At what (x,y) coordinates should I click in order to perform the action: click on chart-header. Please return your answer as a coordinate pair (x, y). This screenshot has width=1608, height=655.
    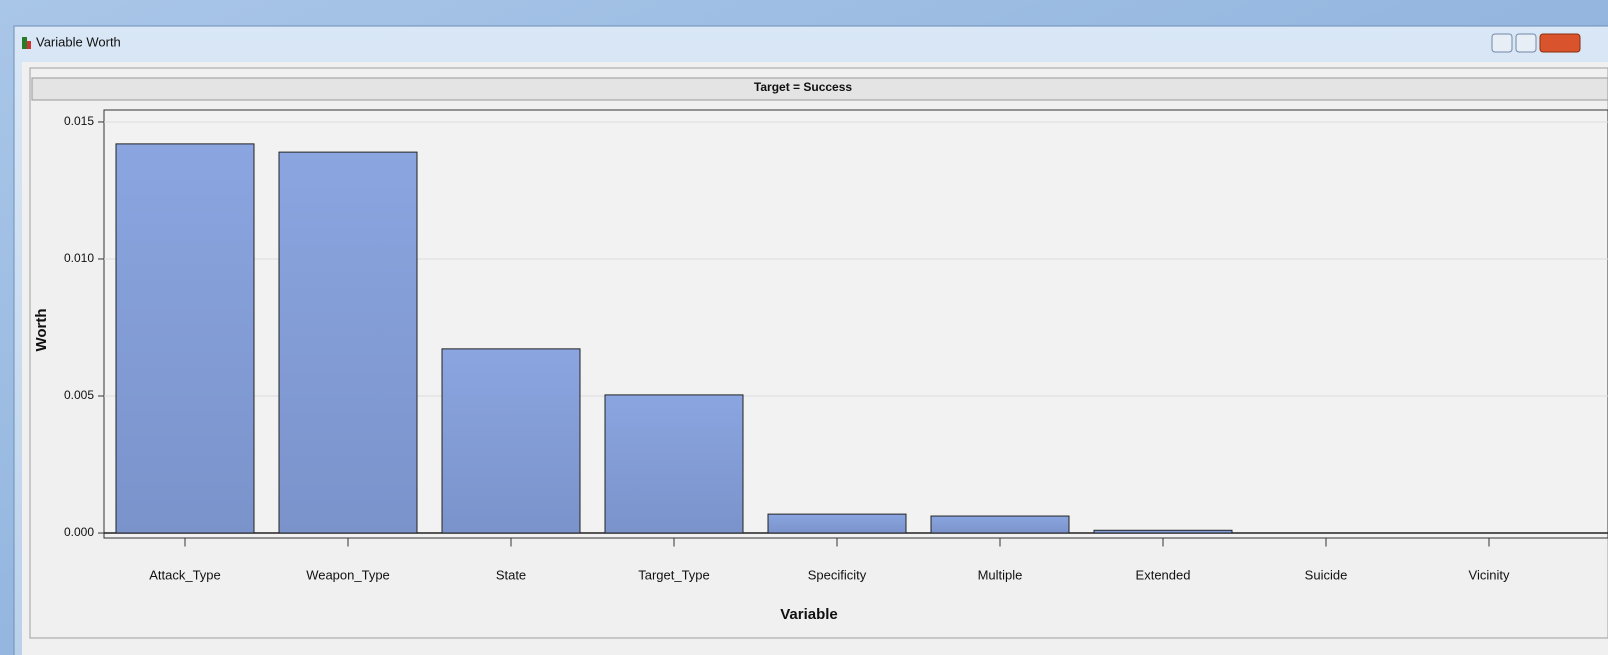
    Looking at the image, I should click on (819, 89).